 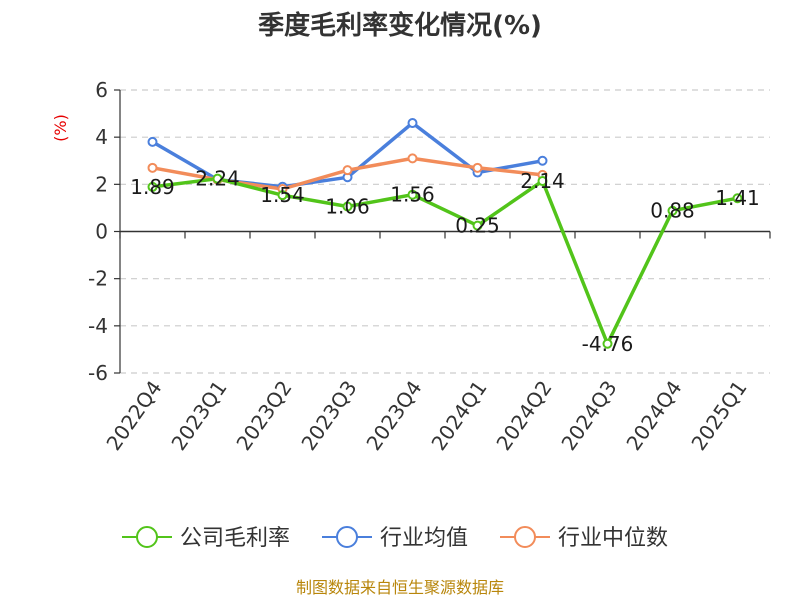 I want to click on data-label: 1.06, so click(x=347, y=207).